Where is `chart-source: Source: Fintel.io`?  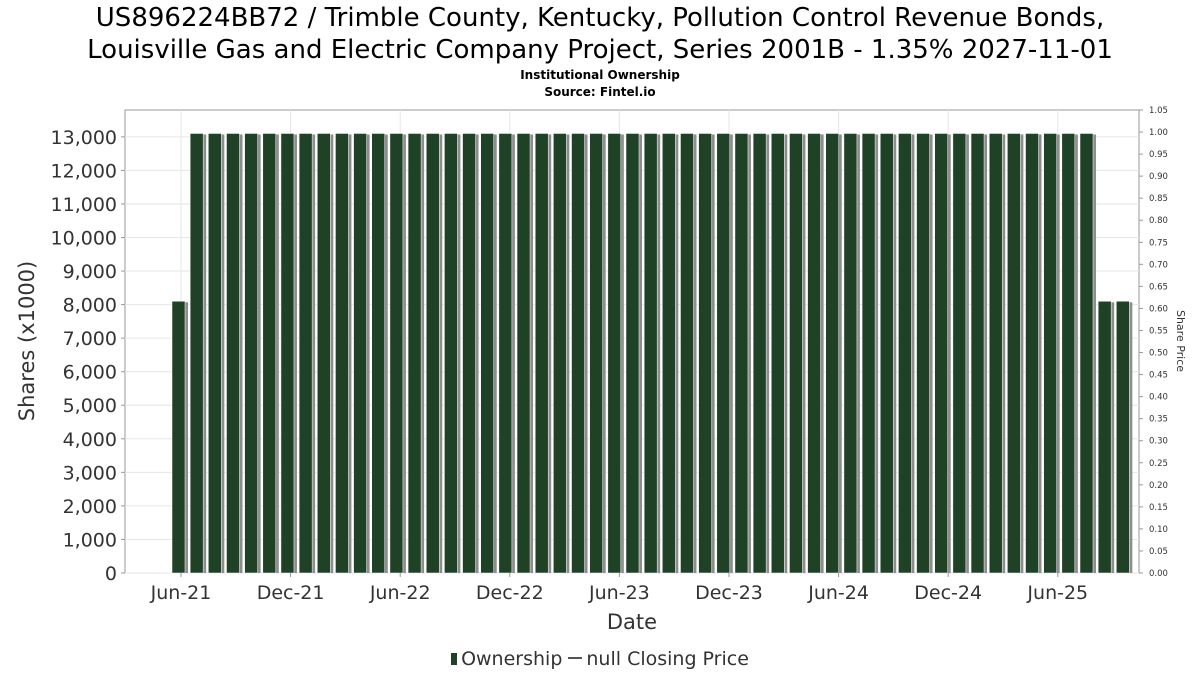
chart-source: Source: Fintel.io is located at coordinates (600, 92).